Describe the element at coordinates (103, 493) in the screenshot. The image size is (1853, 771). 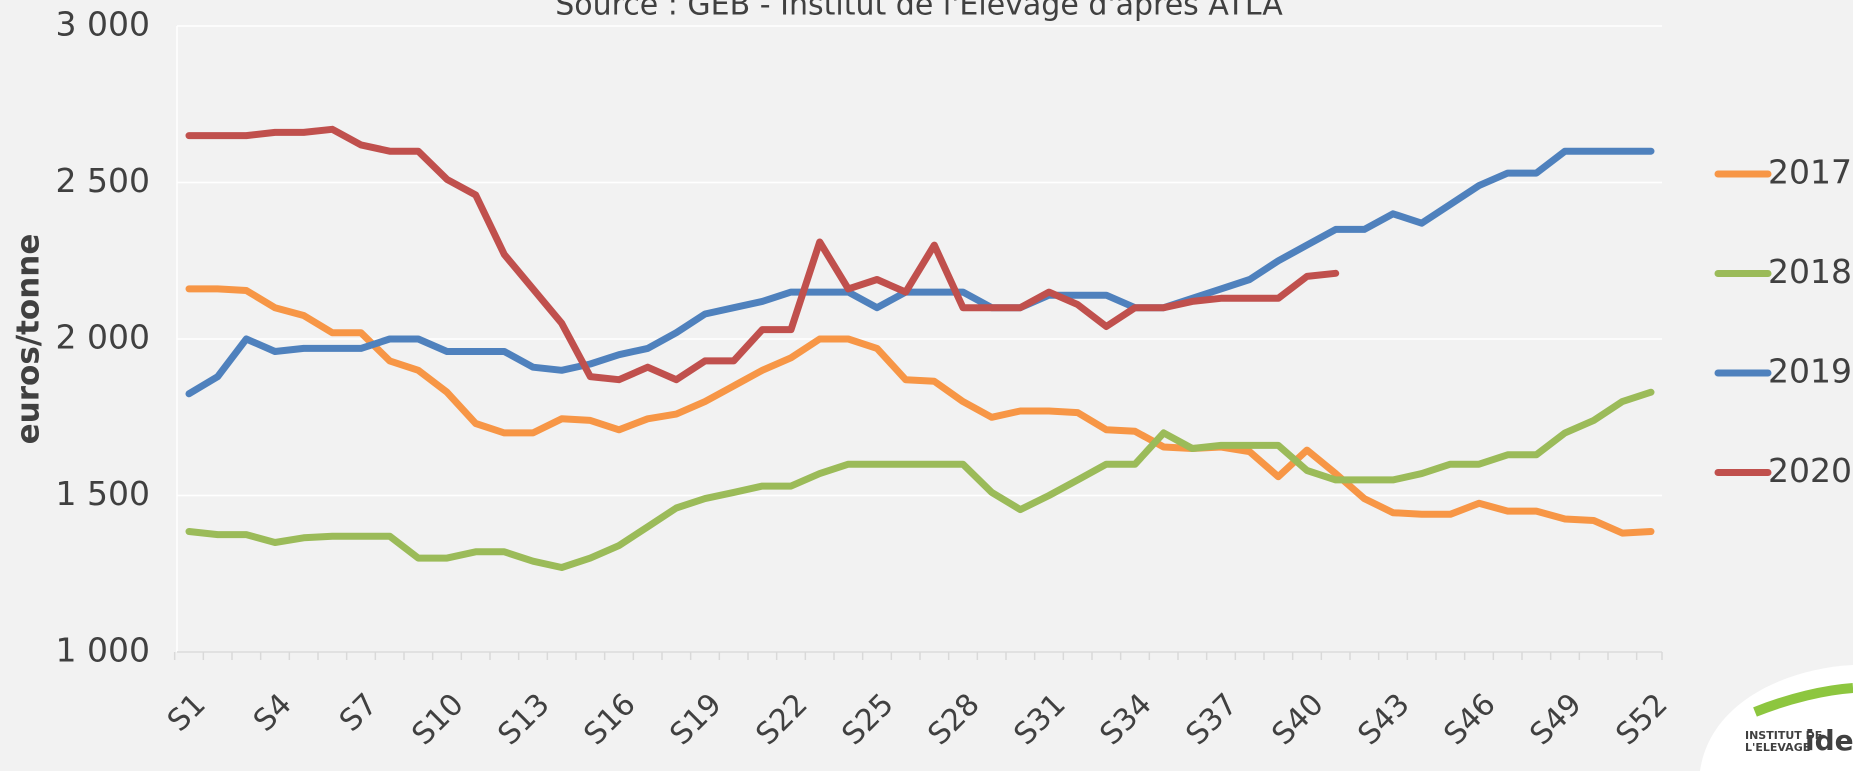
I see `y-tick-label: 1 500` at that location.